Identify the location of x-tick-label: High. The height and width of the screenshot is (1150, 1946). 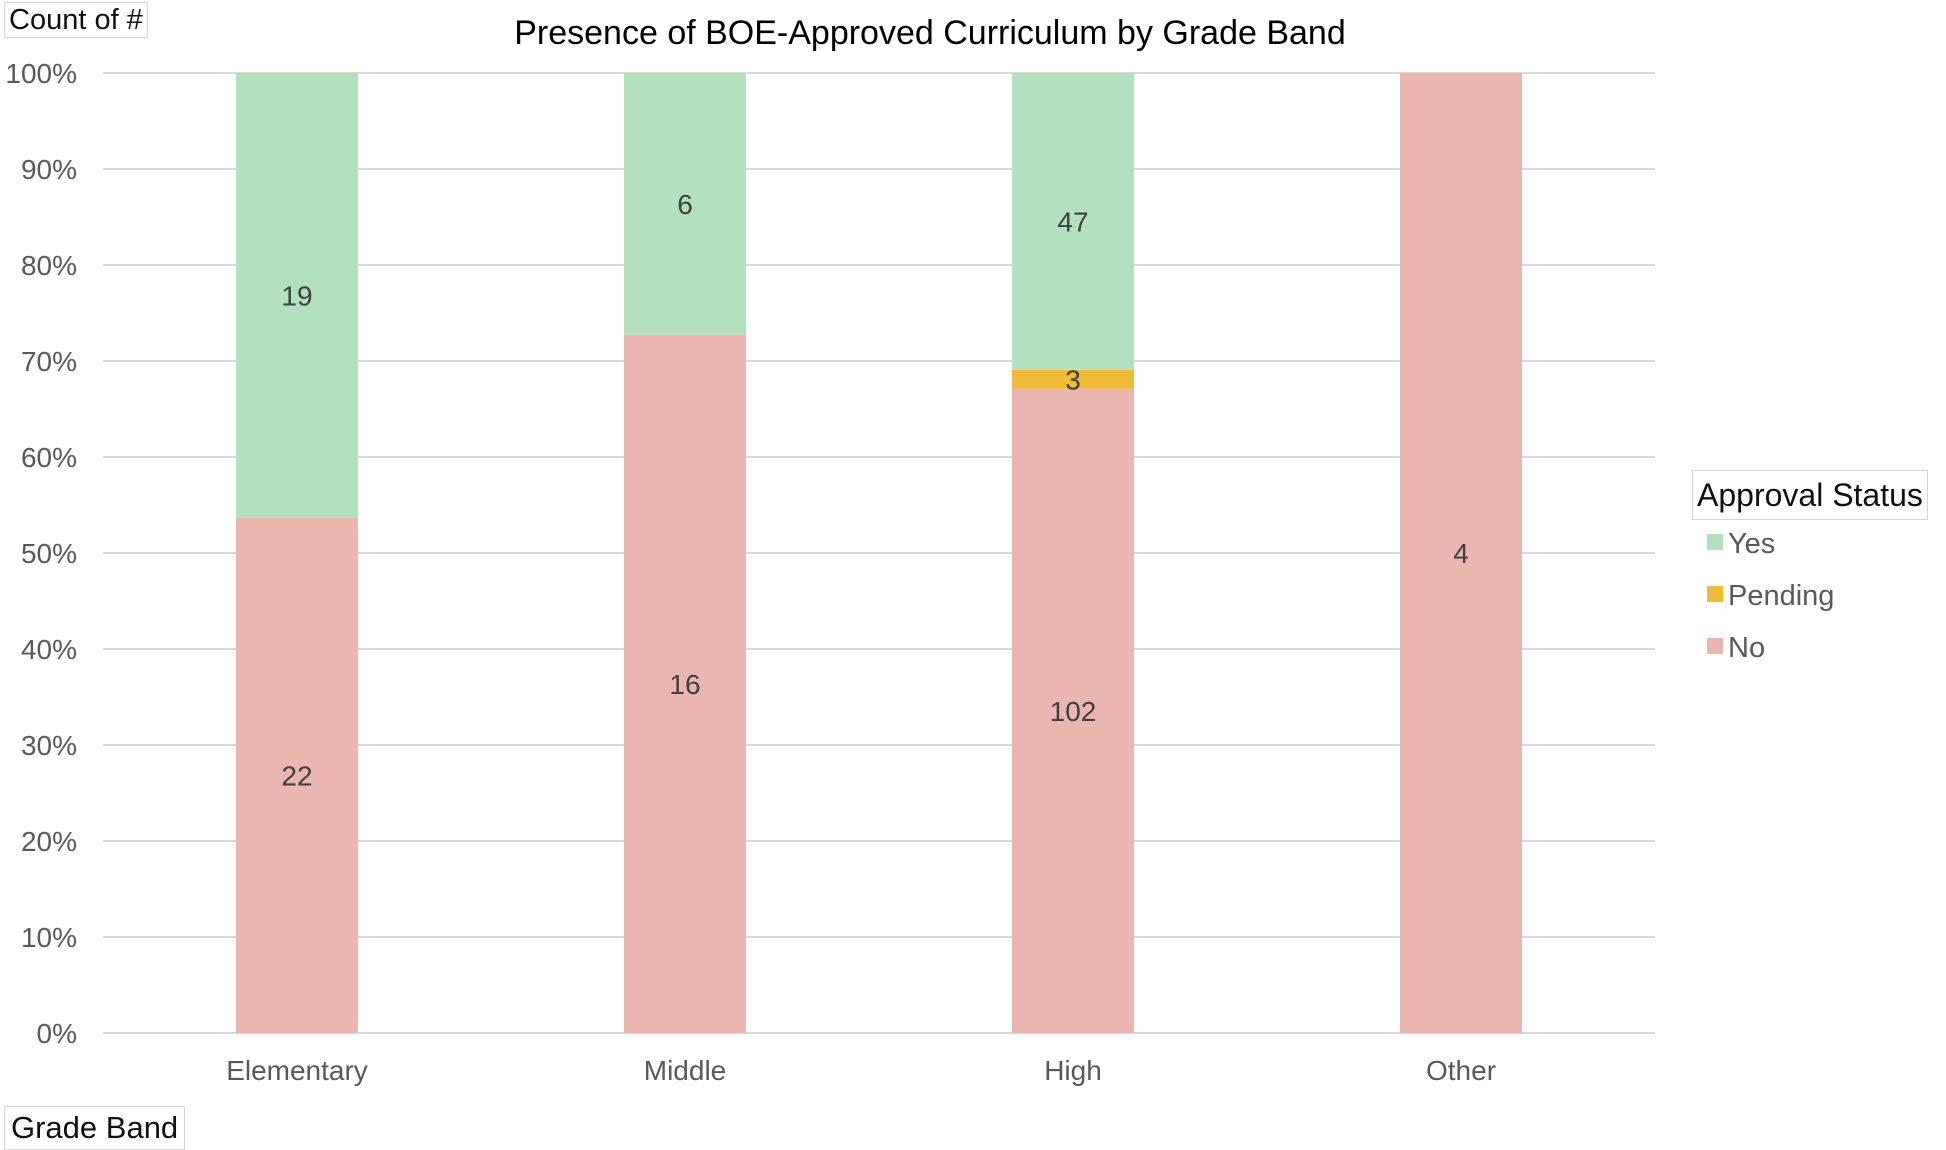
(1073, 1070).